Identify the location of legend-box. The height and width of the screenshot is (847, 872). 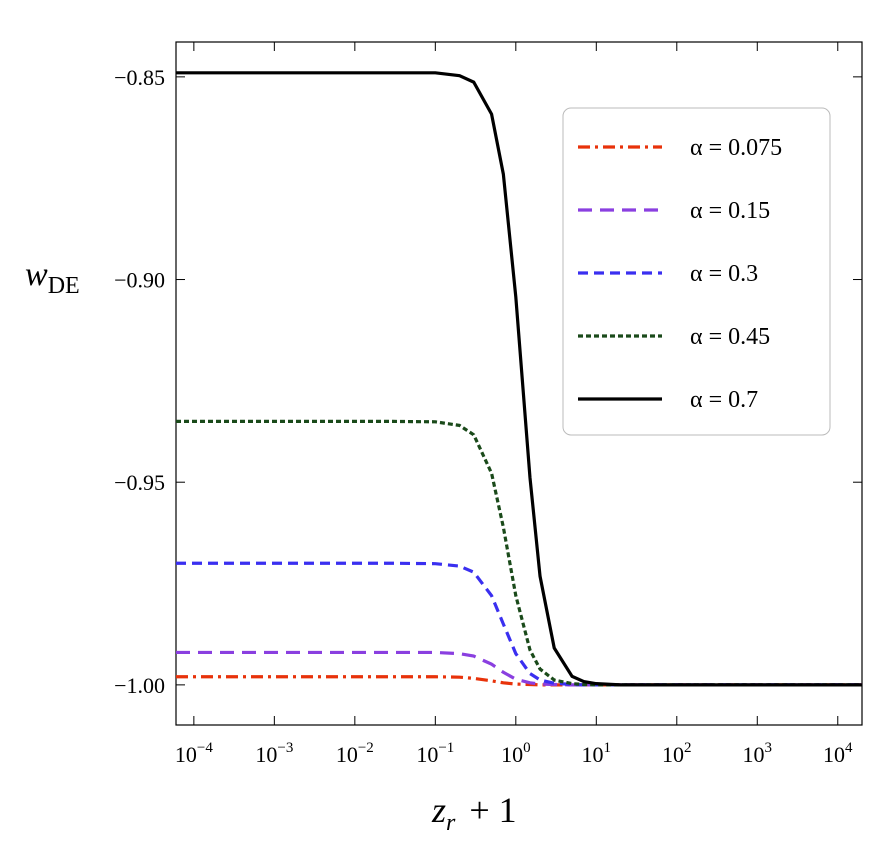
(696, 271).